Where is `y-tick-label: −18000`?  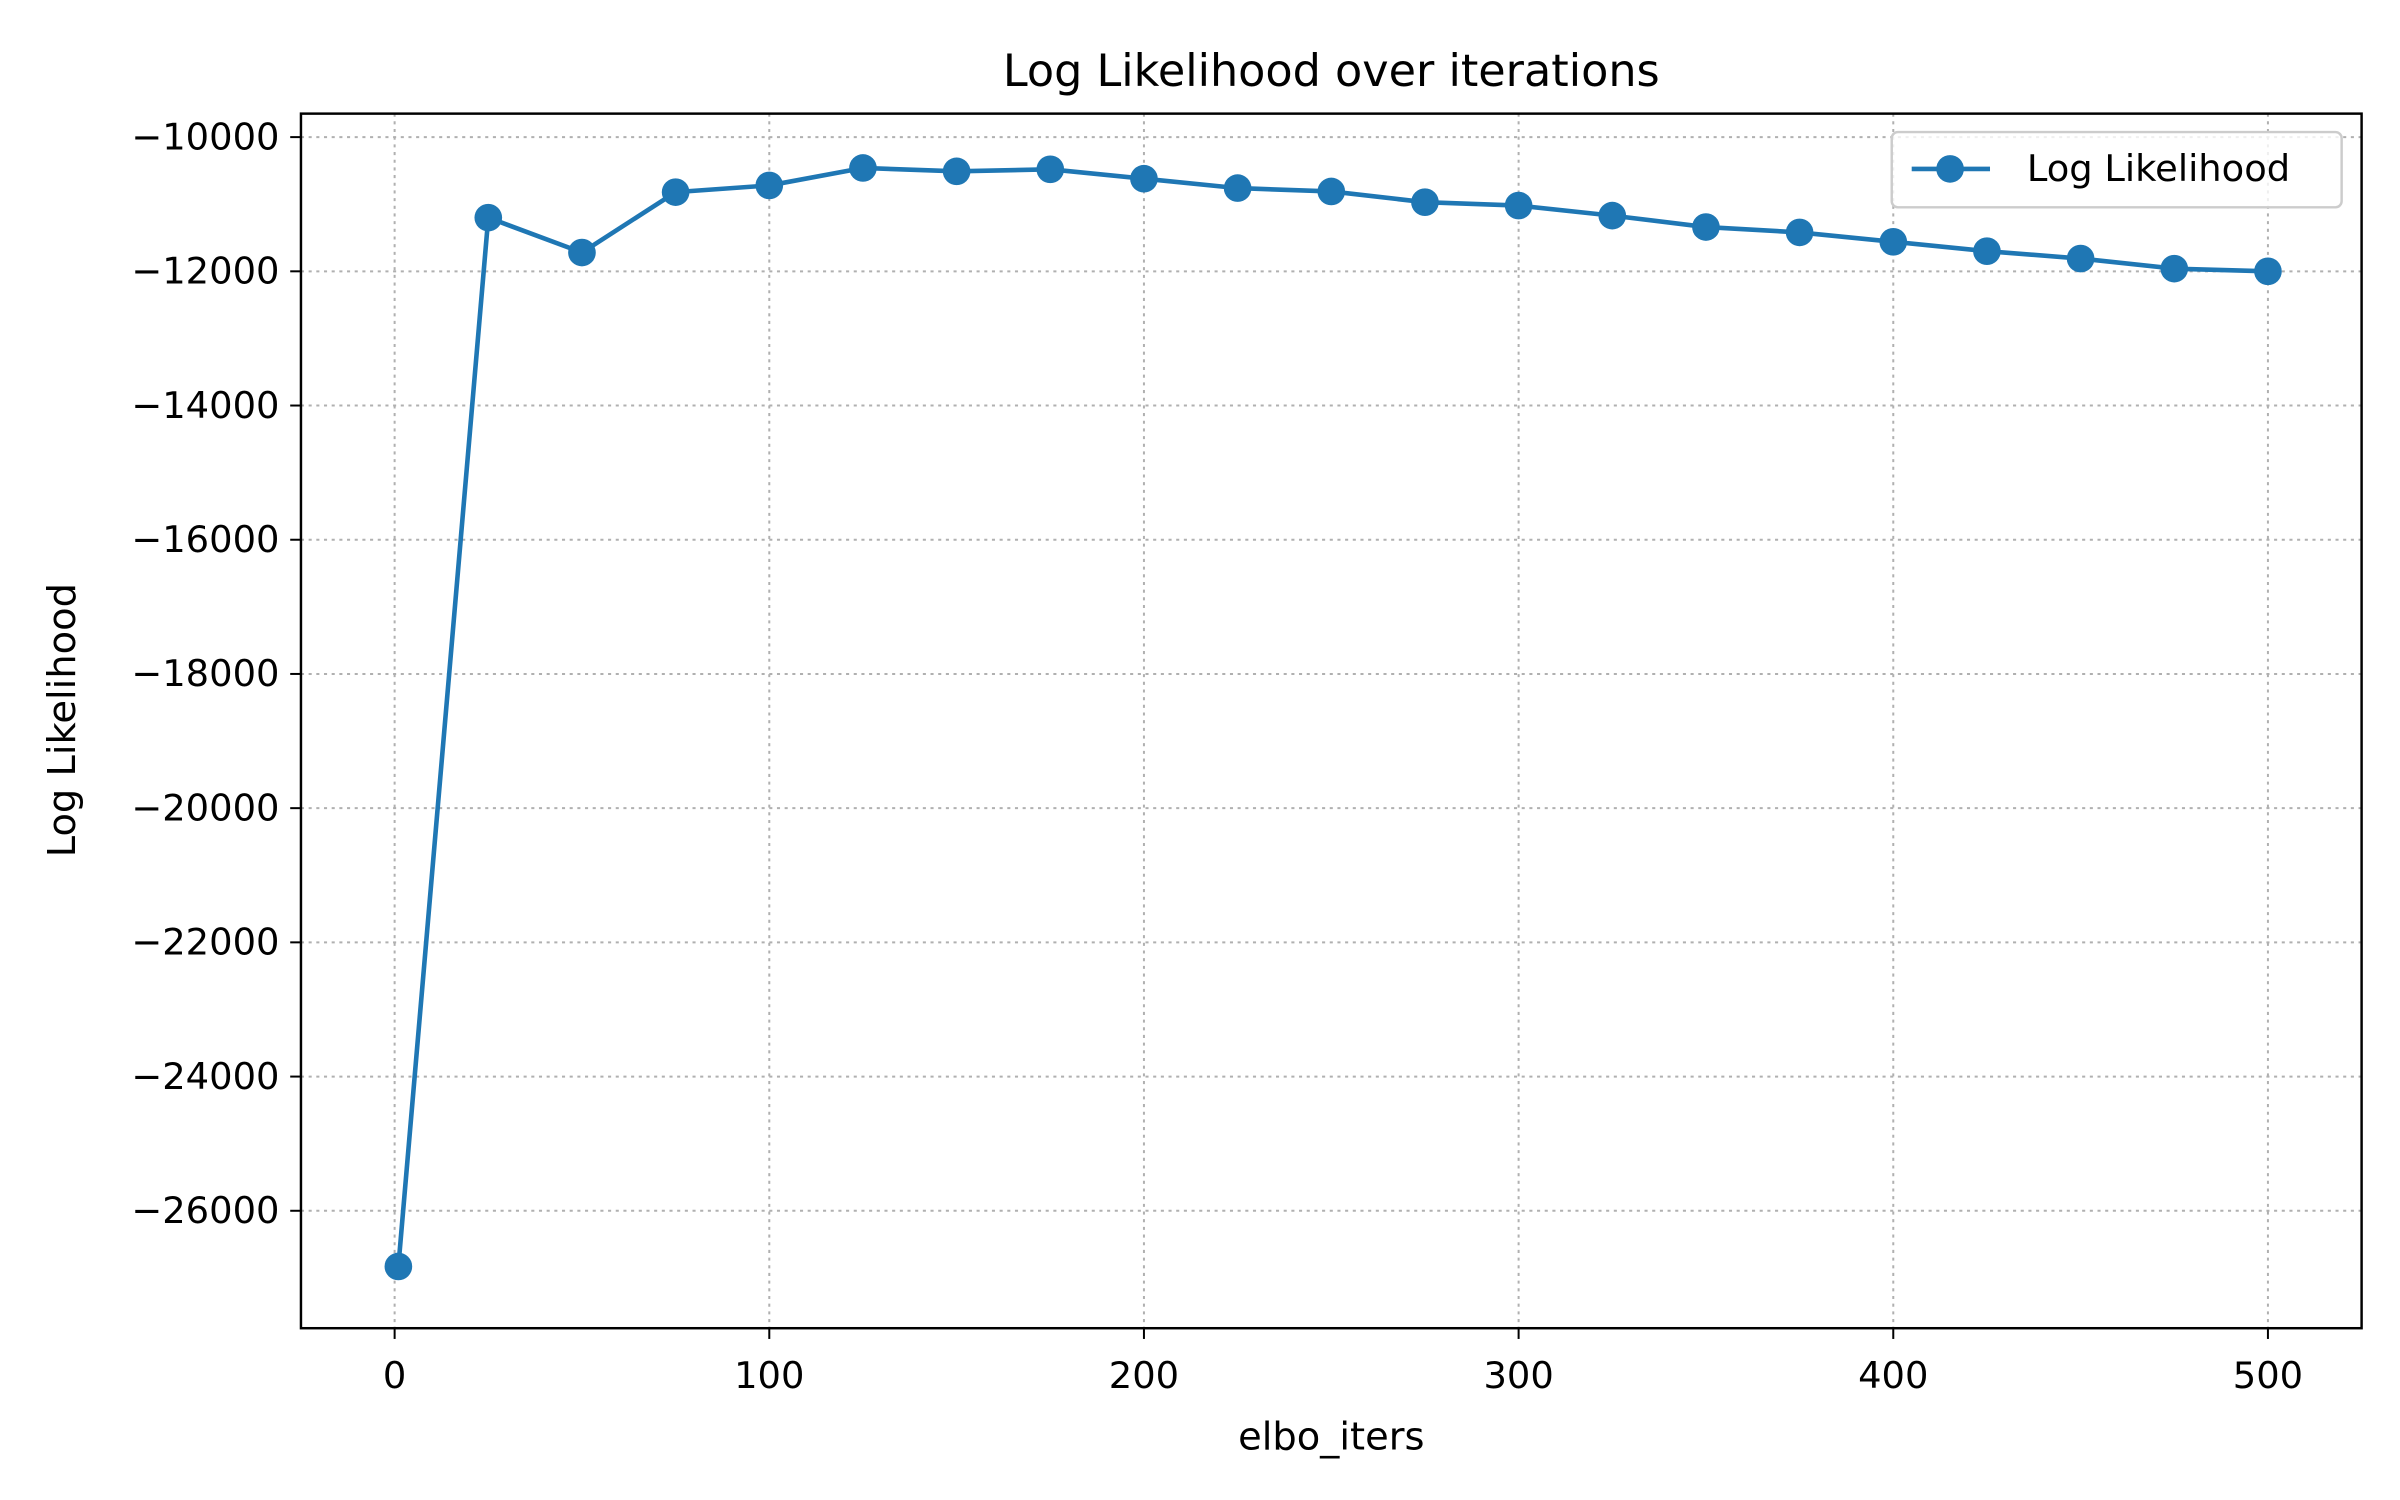 y-tick-label: −18000 is located at coordinates (205, 673).